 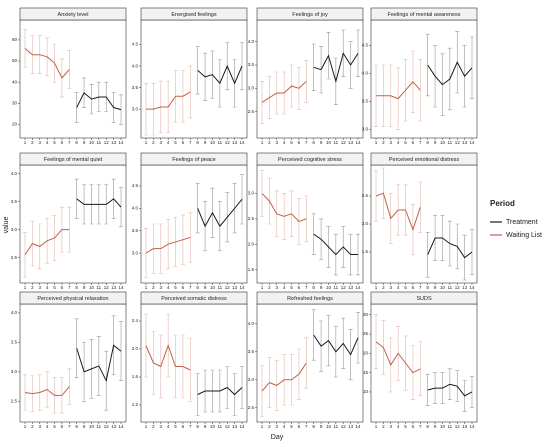 What do you see at coordinates (366, 372) in the screenshot?
I see `y-tick-label: 15` at bounding box center [366, 372].